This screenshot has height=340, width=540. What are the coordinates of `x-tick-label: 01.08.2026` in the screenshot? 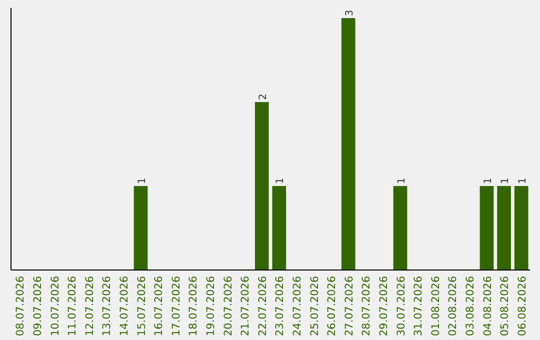 It's located at (436, 306).